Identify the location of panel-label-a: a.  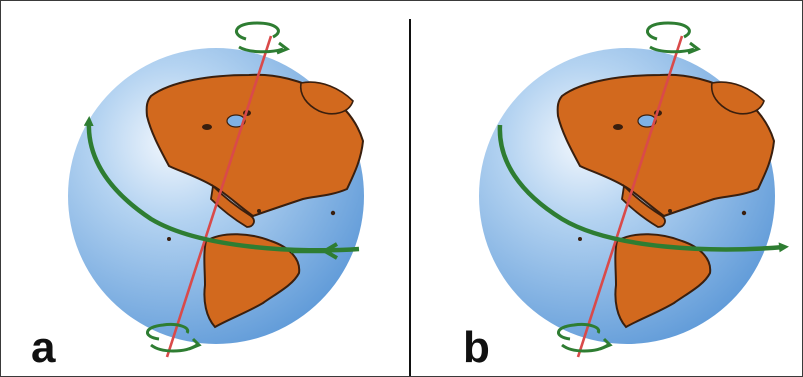
(43, 347).